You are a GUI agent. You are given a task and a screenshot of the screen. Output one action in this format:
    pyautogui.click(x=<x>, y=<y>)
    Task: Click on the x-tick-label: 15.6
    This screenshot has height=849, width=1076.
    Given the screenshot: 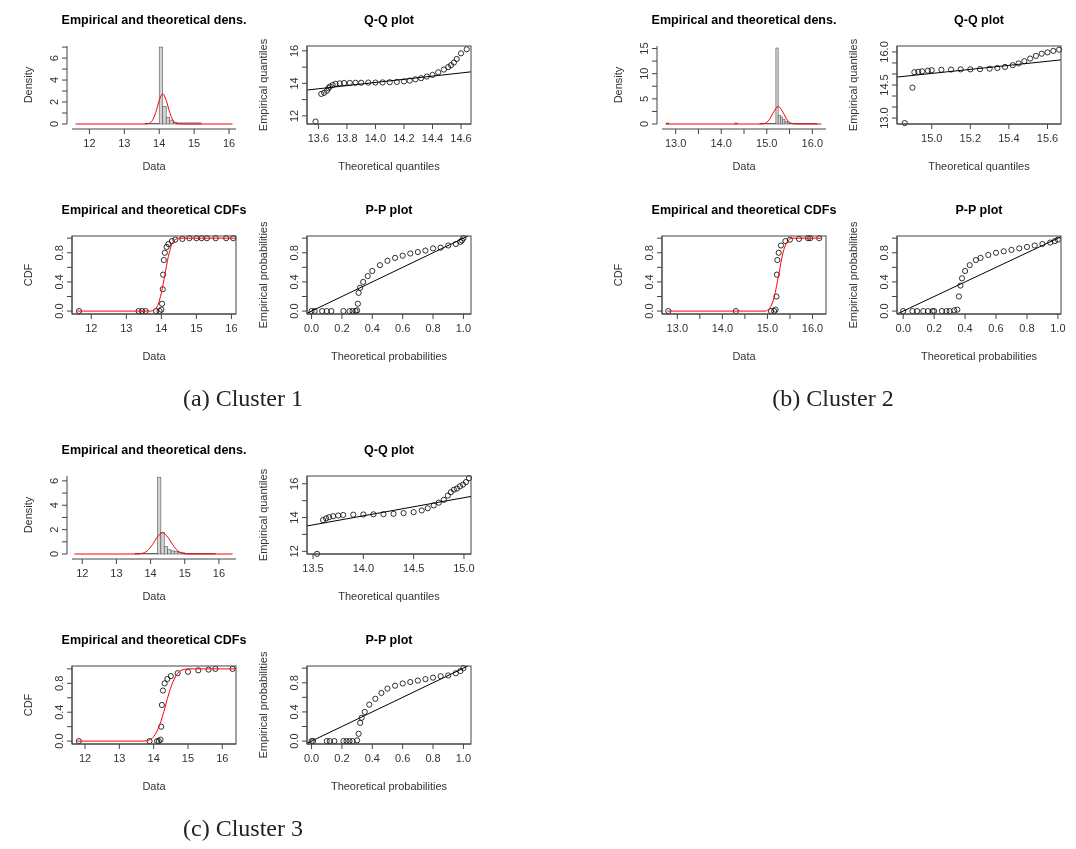 What is the action you would take?
    pyautogui.click(x=1047, y=138)
    